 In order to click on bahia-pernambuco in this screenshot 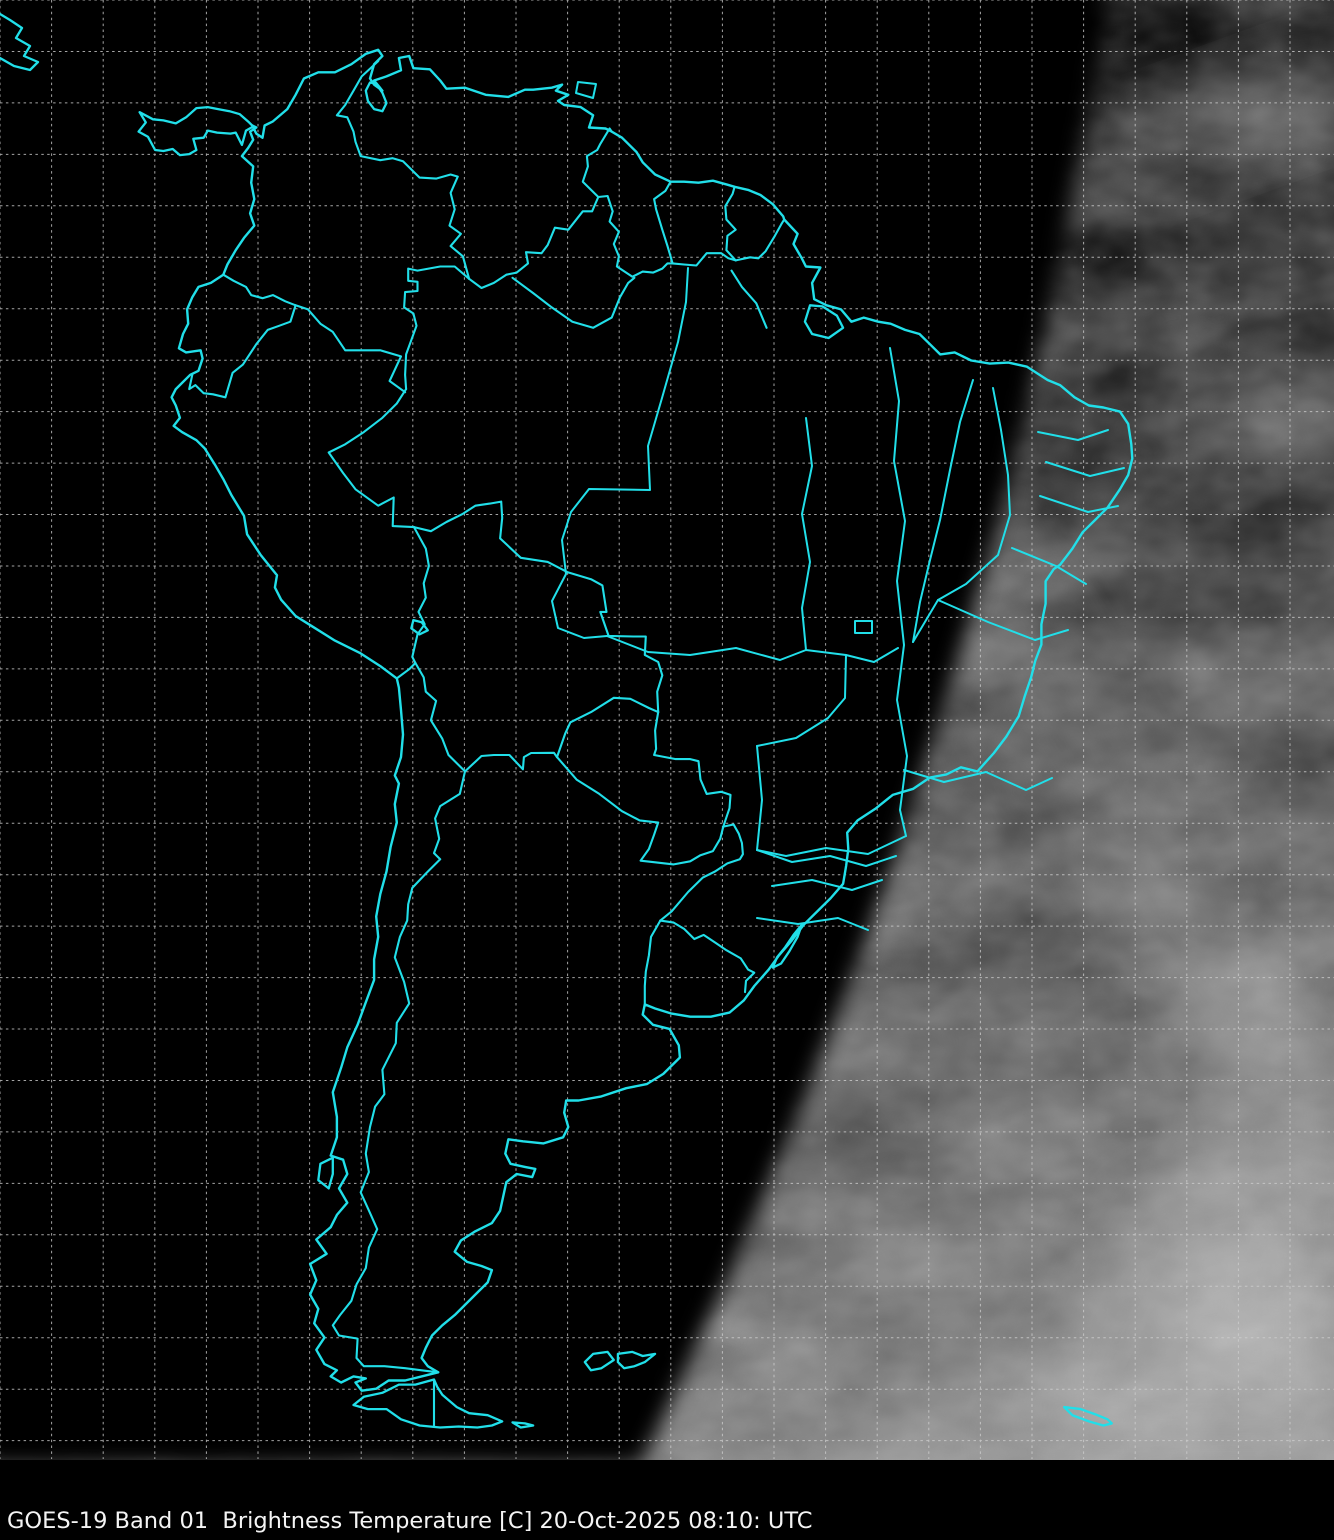, I will do `click(1003, 620)`.